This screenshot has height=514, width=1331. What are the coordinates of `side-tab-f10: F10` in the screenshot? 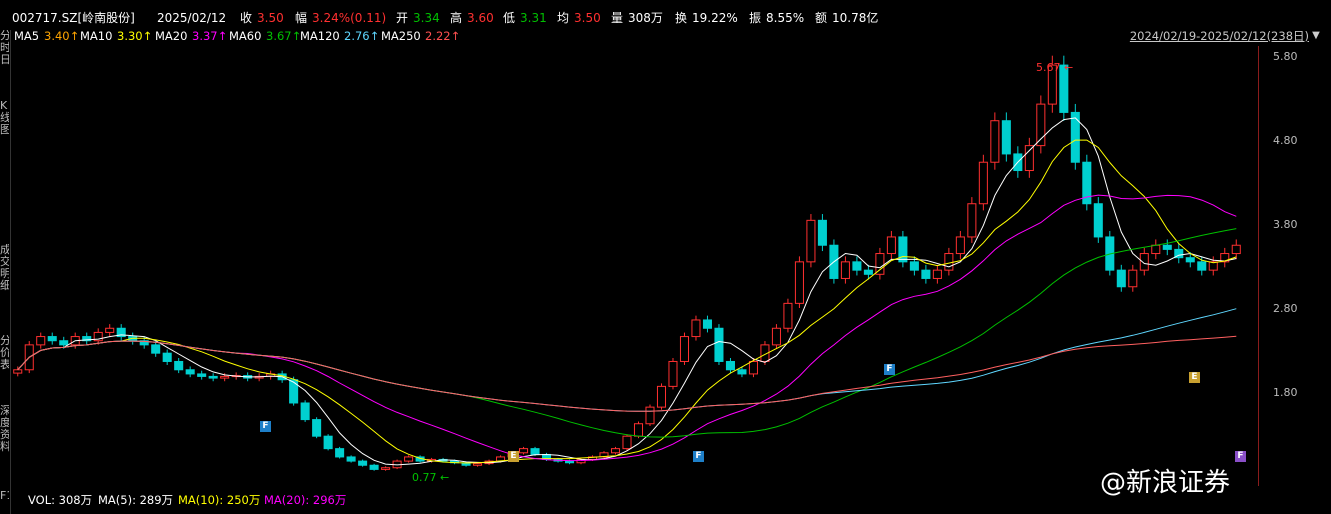 It's located at (4, 496).